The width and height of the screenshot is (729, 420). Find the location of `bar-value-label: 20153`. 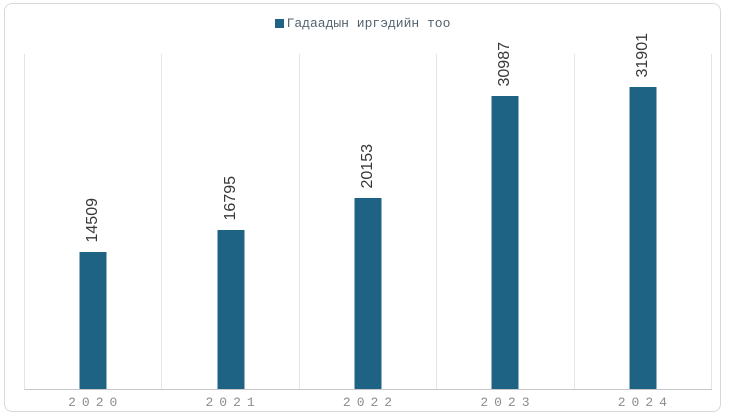

bar-value-label: 20153 is located at coordinates (368, 166).